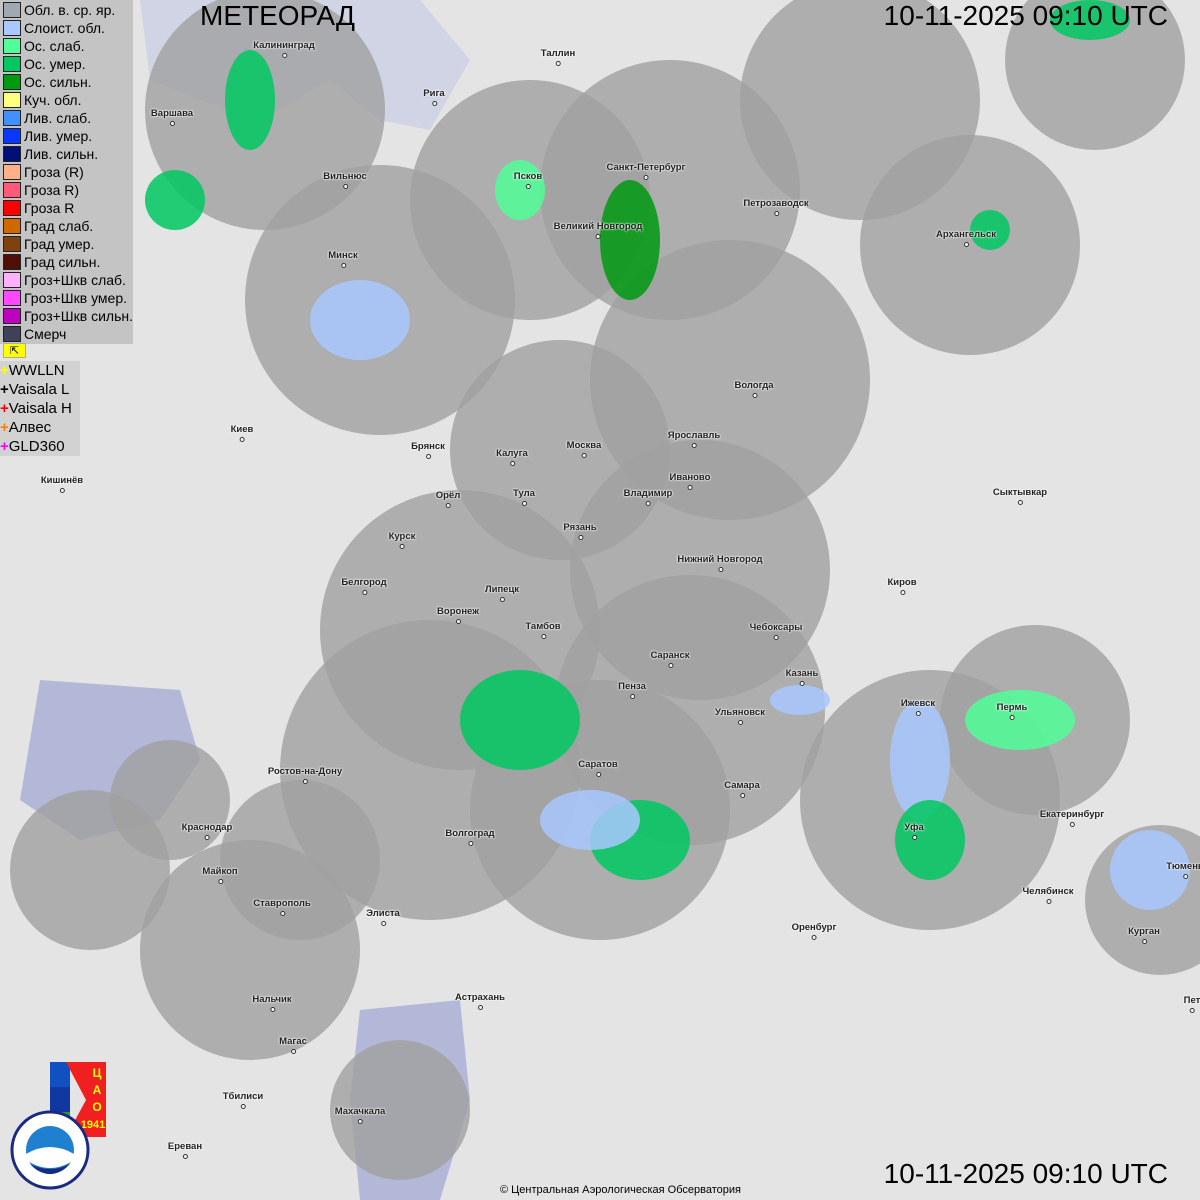 The height and width of the screenshot is (1200, 1200). I want to click on legend-label: Гроза R, so click(49, 208).